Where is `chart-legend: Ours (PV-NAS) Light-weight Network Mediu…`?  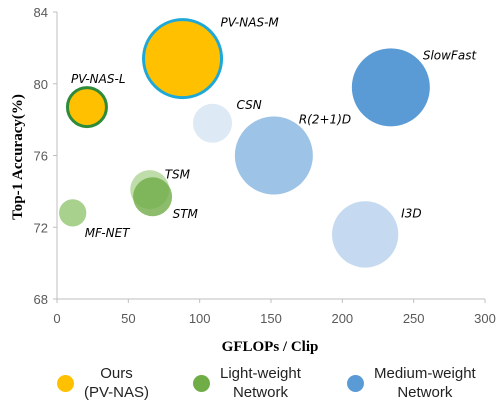 chart-legend: Ours (PV-NAS) Light-weight Network Mediu… is located at coordinates (249, 382).